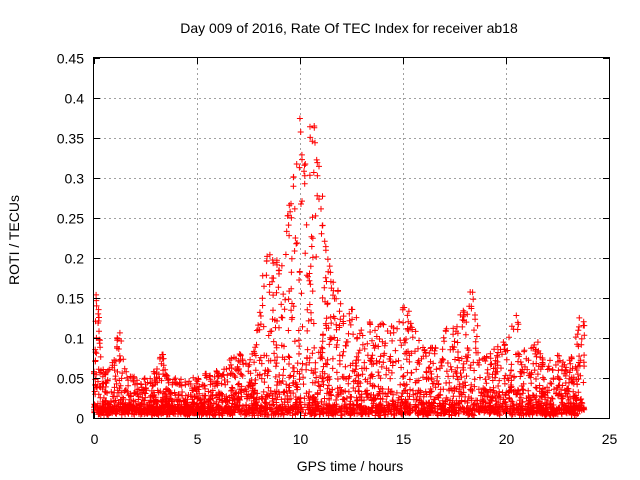  Describe the element at coordinates (70, 299) in the screenshot. I see `y-tick-label: 0.15` at that location.